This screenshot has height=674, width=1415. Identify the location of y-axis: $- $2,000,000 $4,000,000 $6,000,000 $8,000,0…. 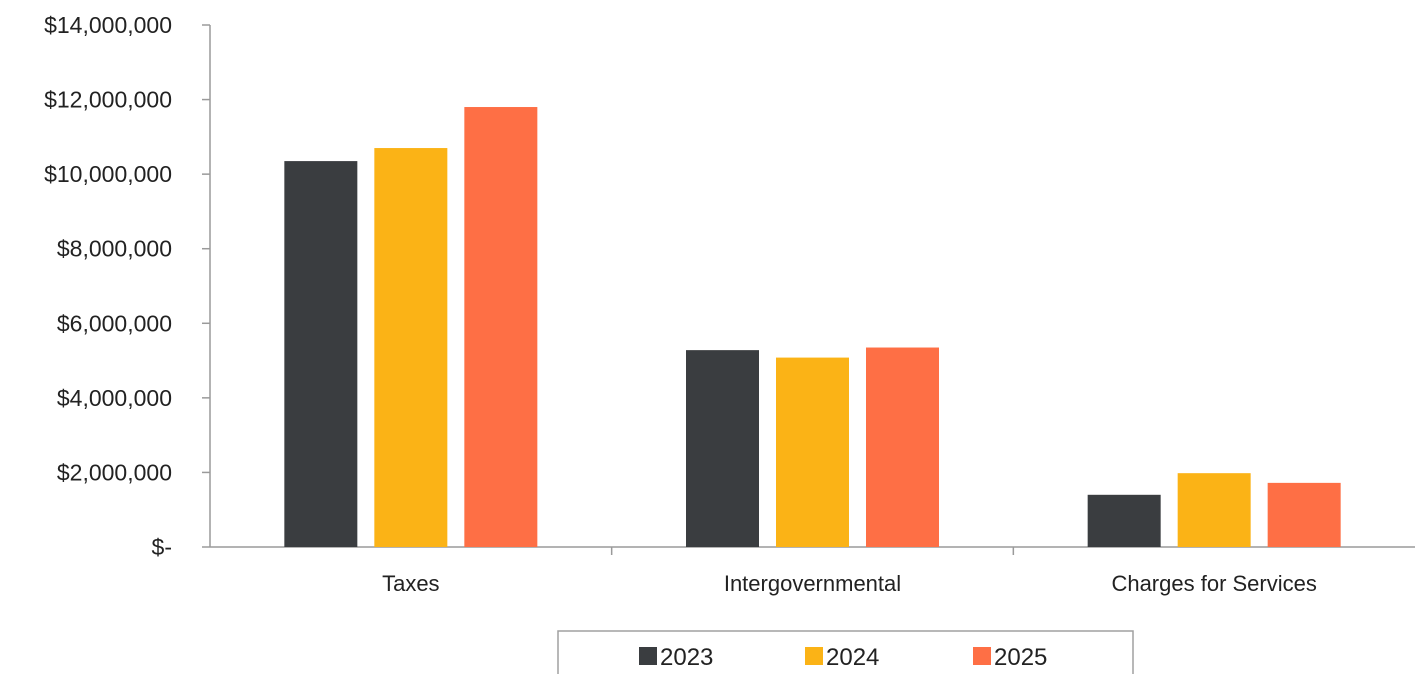
(127, 286).